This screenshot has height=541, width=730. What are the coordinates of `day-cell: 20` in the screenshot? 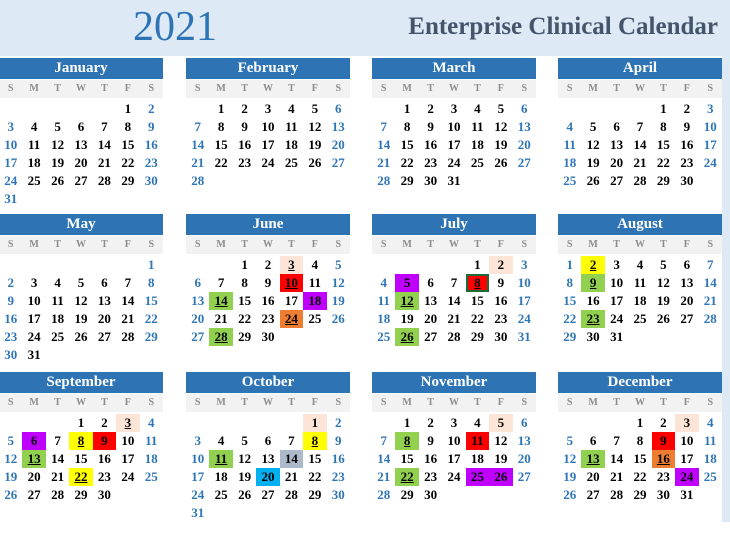 It's located at (431, 318).